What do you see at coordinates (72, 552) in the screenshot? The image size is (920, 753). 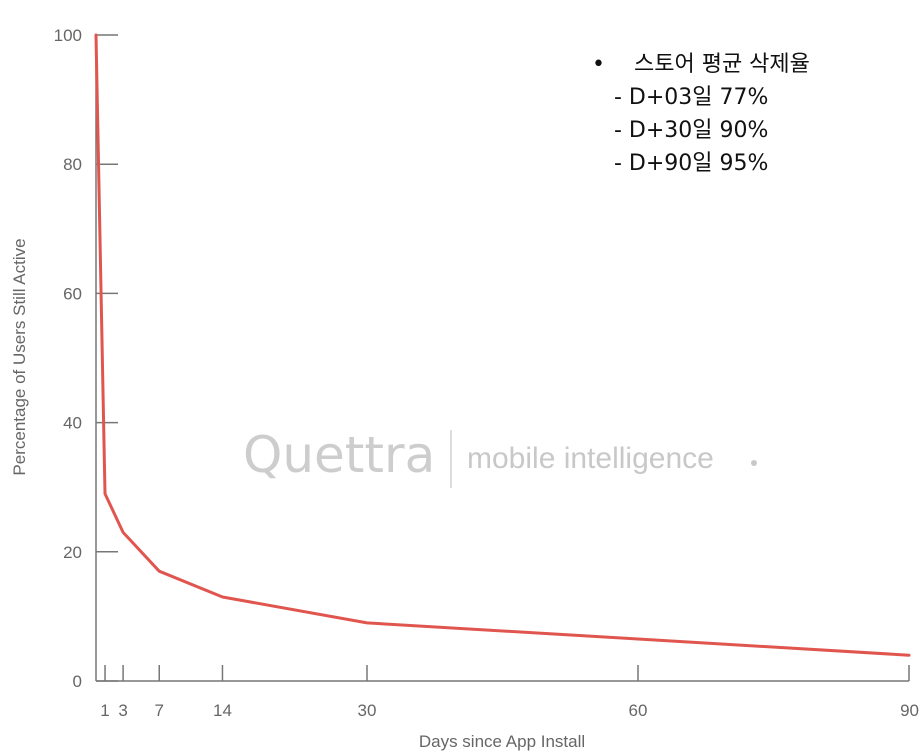 I see `y-tick-label-20: 20` at bounding box center [72, 552].